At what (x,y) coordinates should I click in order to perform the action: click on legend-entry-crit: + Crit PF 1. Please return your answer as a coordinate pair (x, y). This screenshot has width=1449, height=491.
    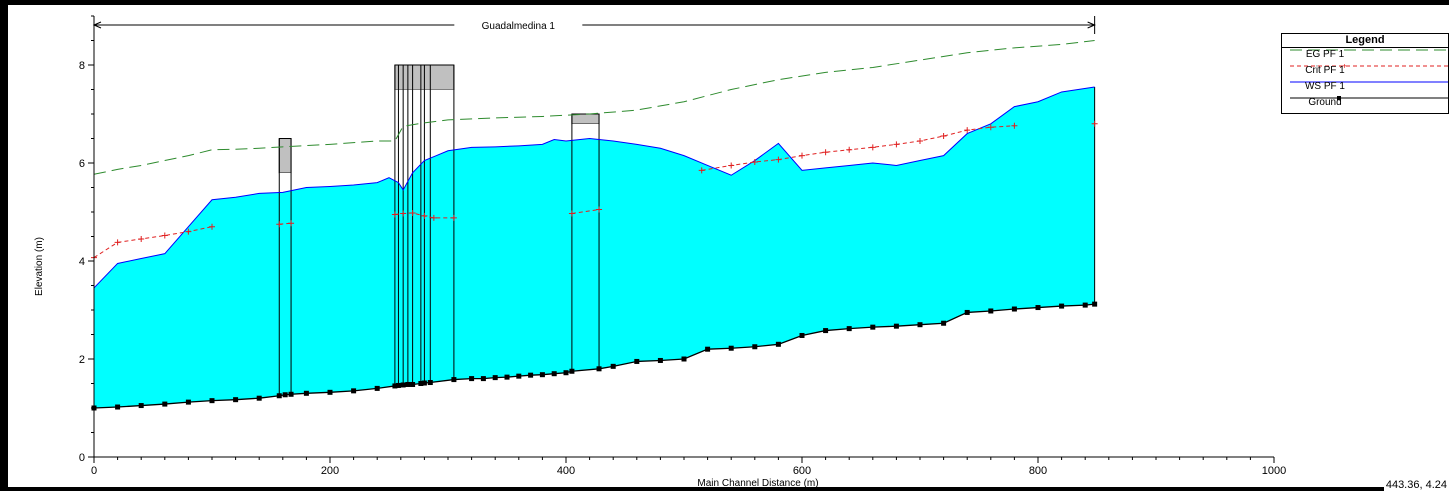
    Looking at the image, I should click on (1365, 72).